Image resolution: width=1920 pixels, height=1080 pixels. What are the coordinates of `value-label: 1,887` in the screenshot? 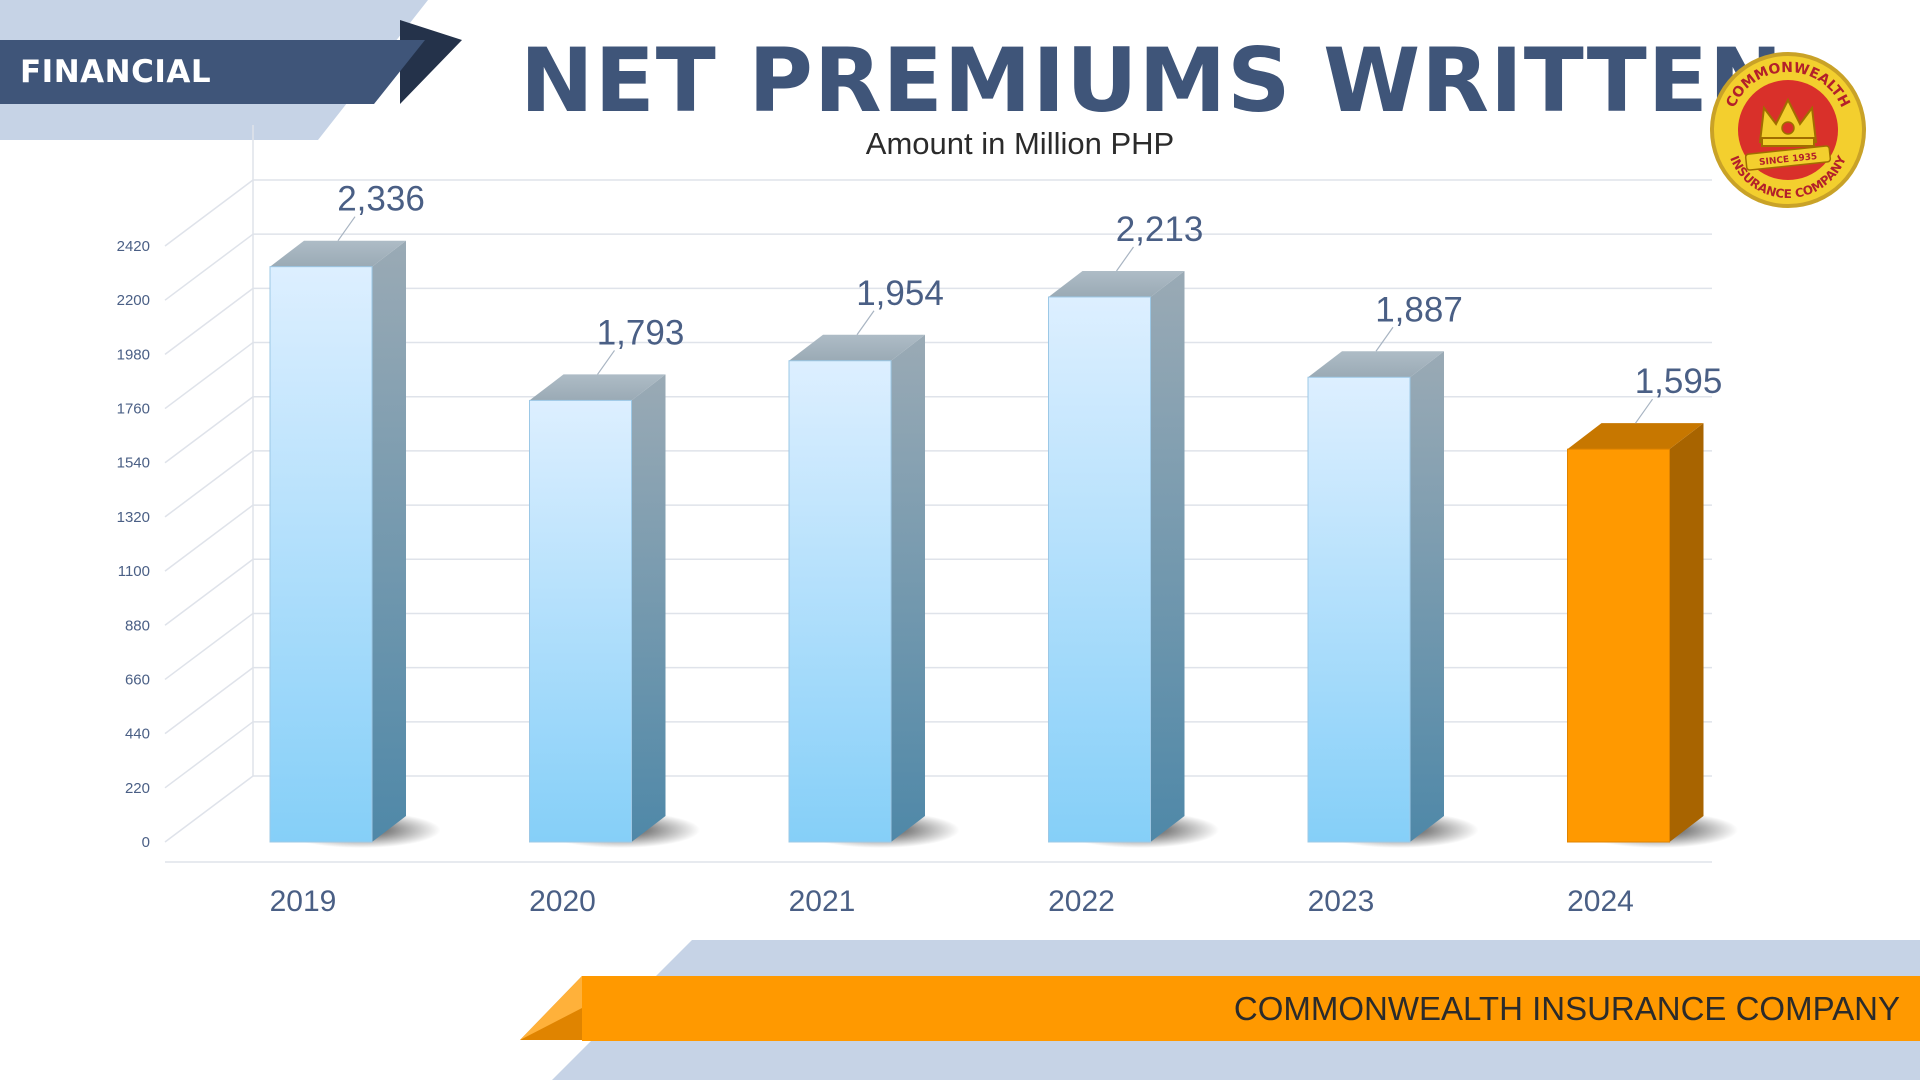 It's located at (1419, 309).